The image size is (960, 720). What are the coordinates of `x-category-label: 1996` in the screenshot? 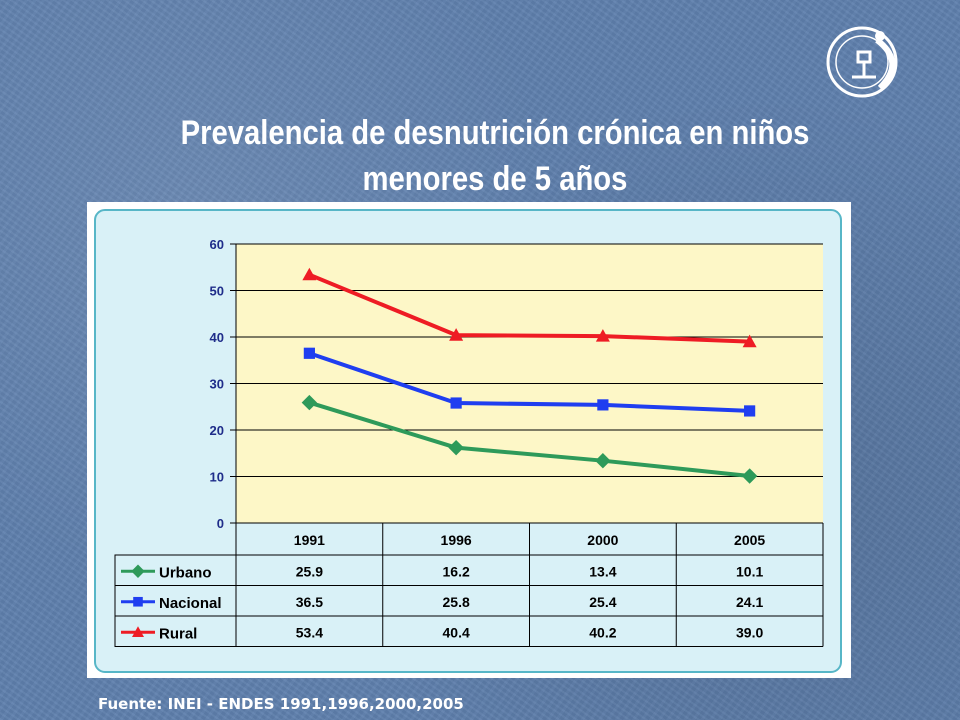 It's located at (456, 540).